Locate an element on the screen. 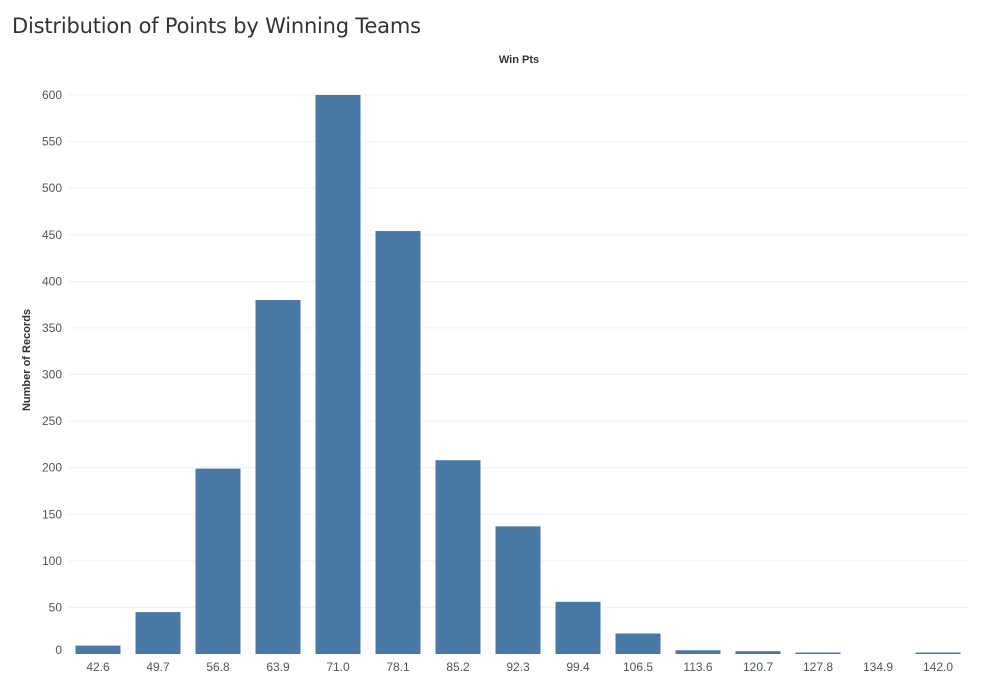 Image resolution: width=1001 pixels, height=683 pixels. y-tick-label: 50 is located at coordinates (56, 607).